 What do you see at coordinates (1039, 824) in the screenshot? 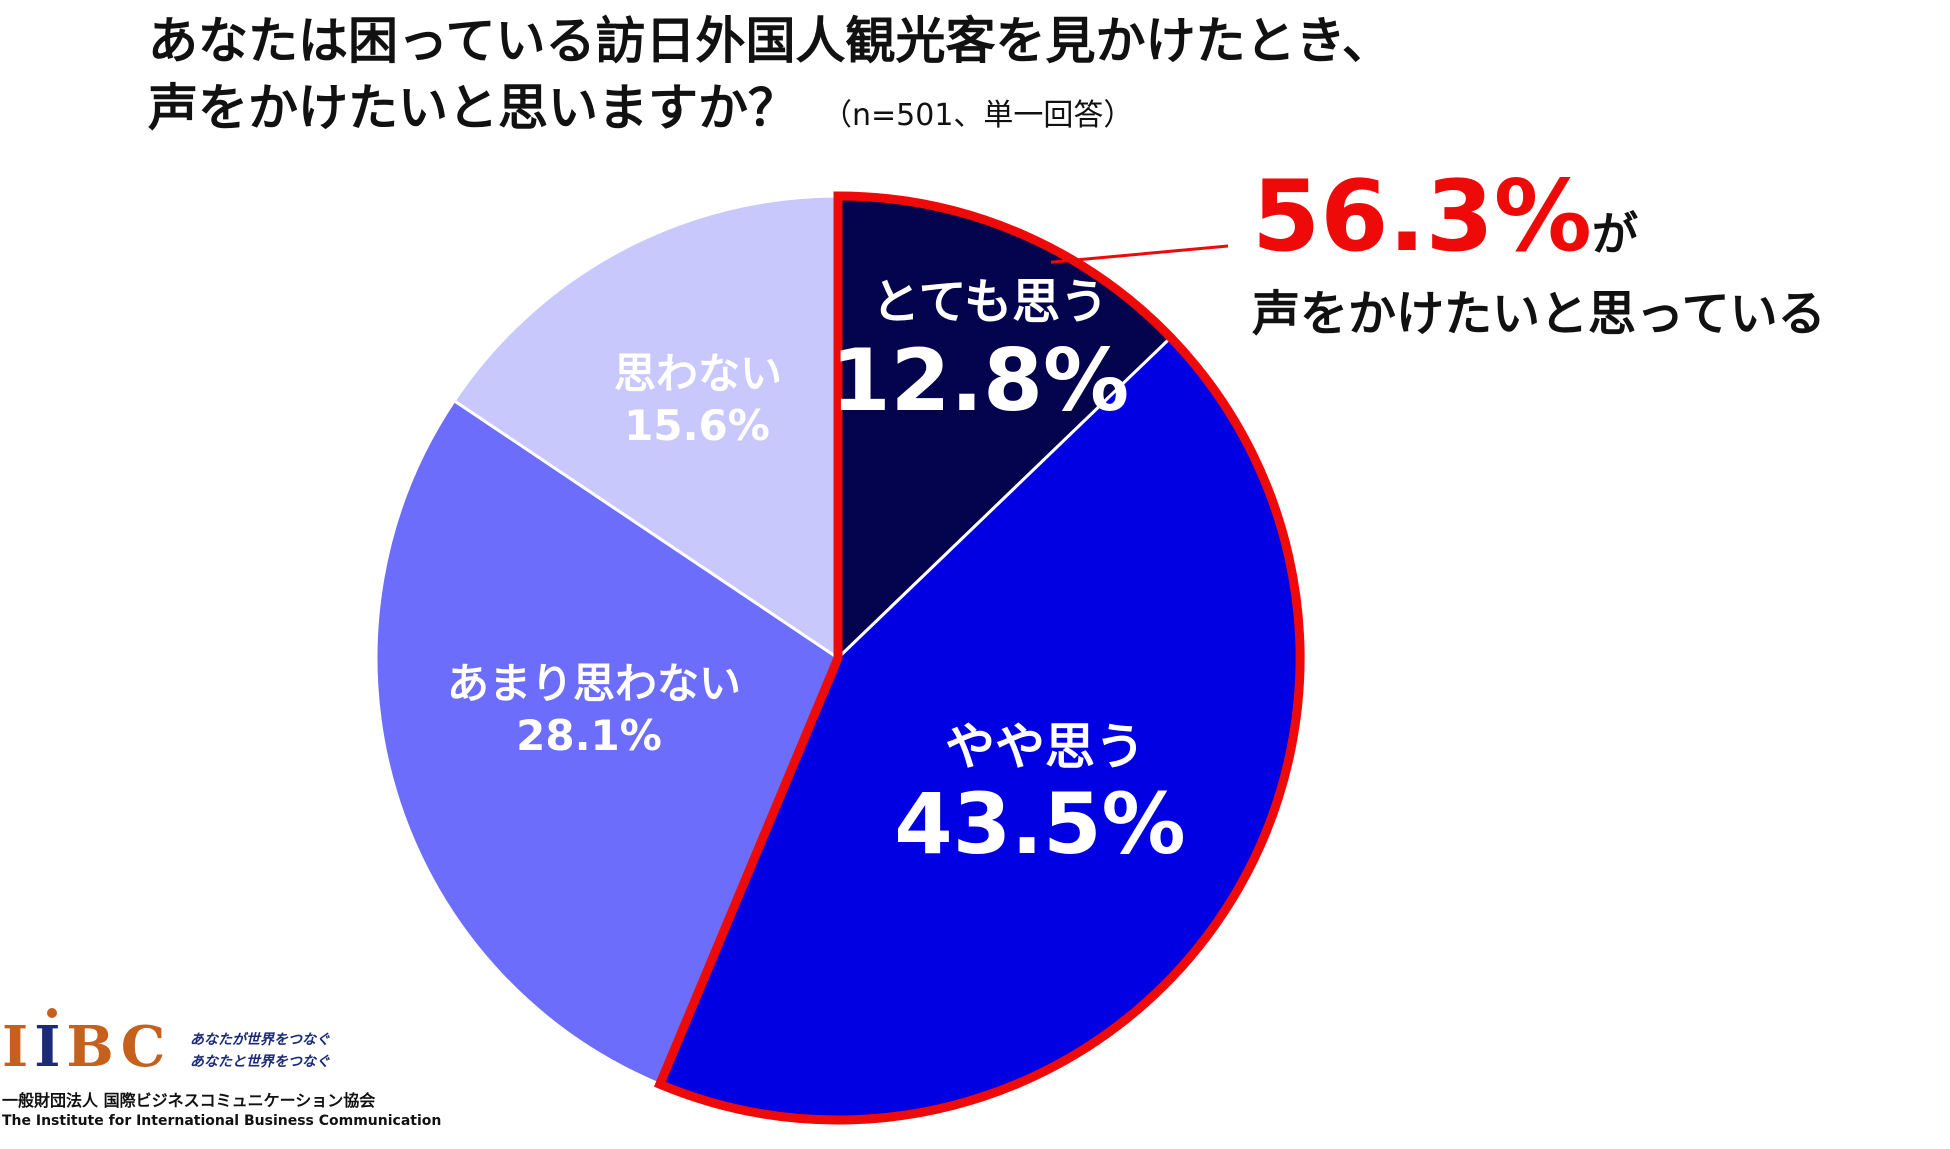
I see `slice-value-yaya: 43.5%` at bounding box center [1039, 824].